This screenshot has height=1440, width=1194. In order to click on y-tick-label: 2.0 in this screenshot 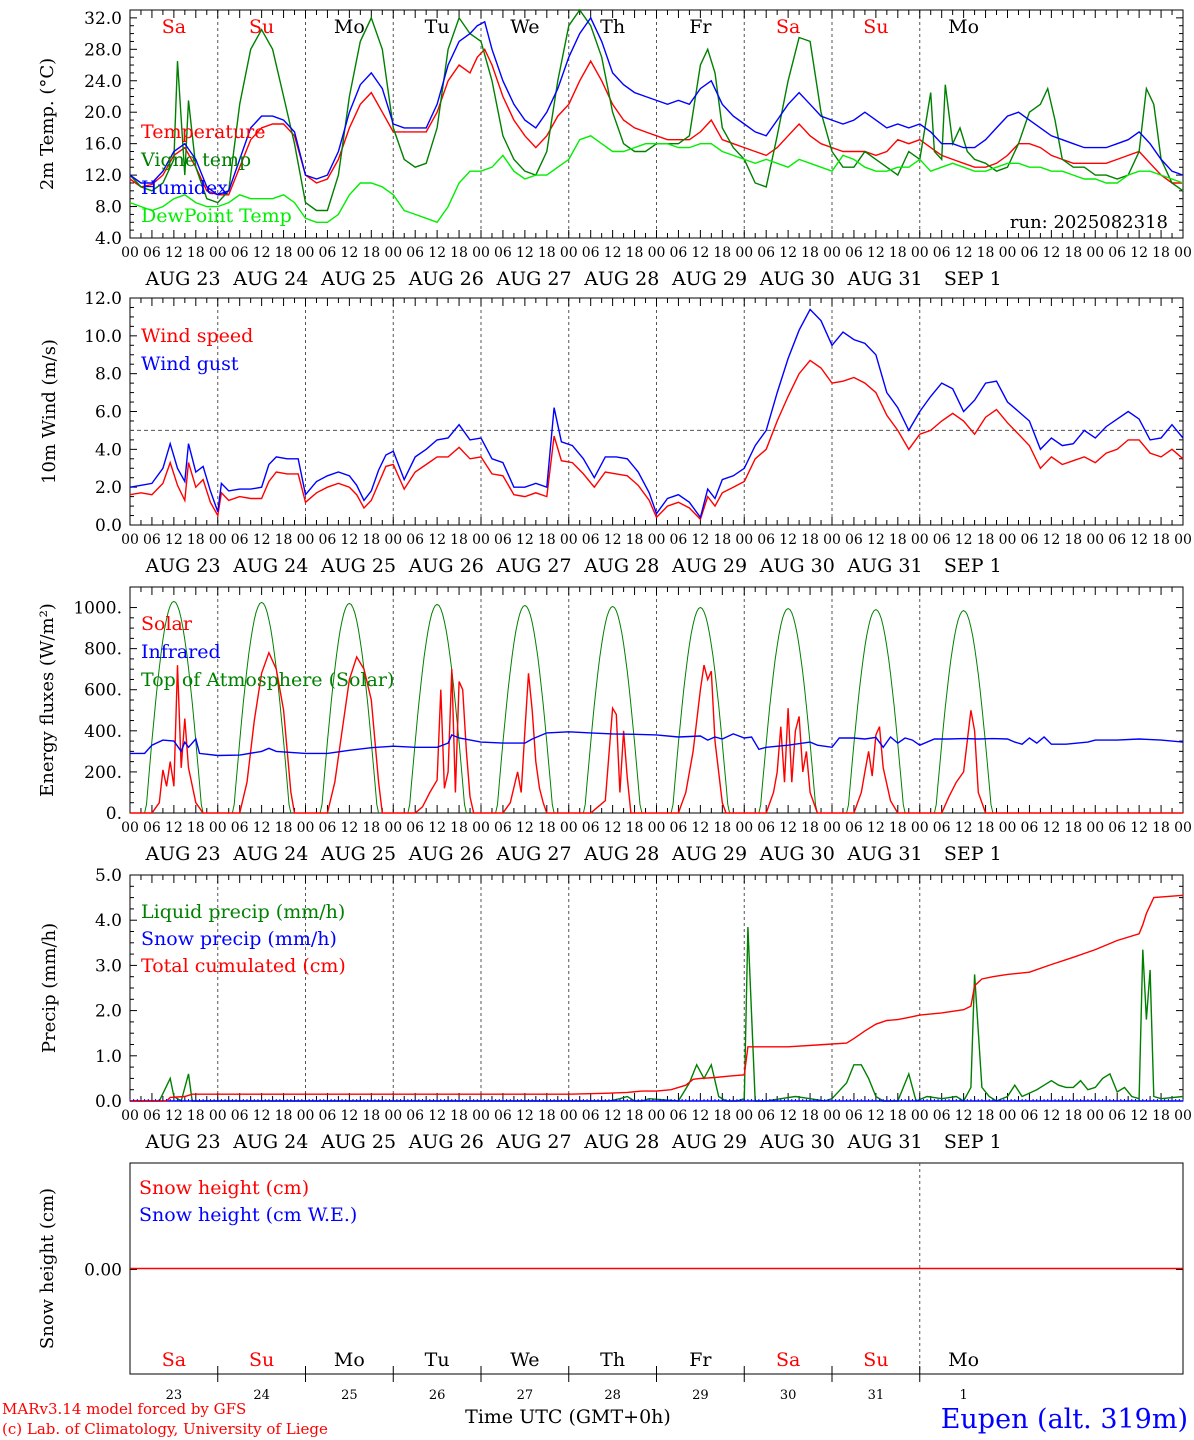, I will do `click(108, 488)`.